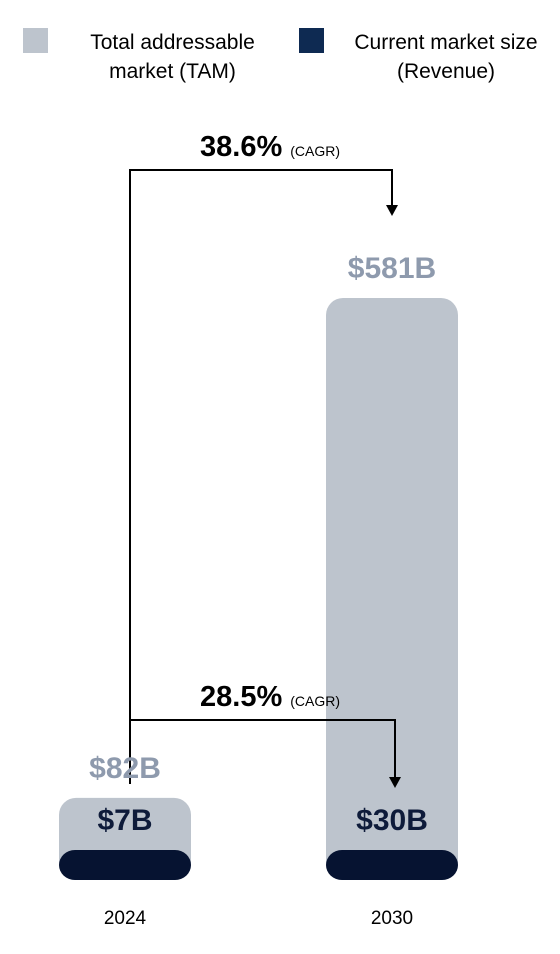 This screenshot has width=560, height=954. What do you see at coordinates (35, 40) in the screenshot?
I see `legend-swatch-tam` at bounding box center [35, 40].